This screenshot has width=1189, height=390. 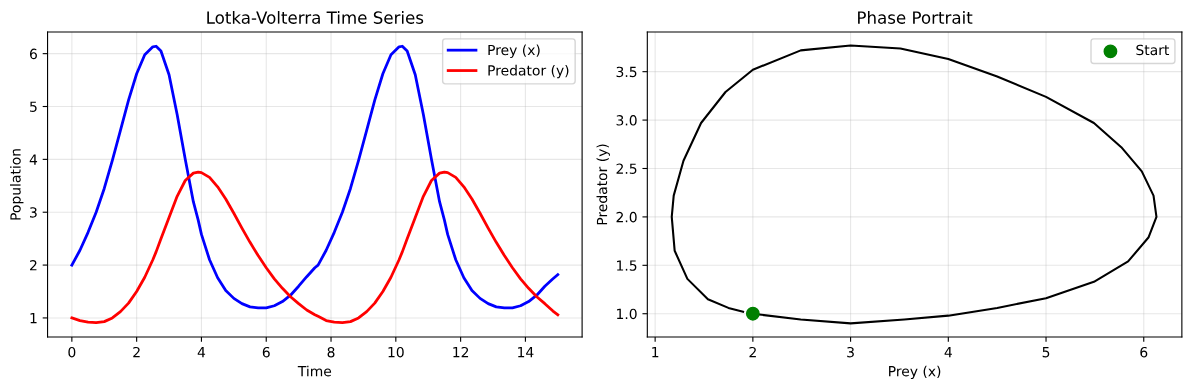 I want to click on x-tick-label: 12, so click(x=461, y=352).